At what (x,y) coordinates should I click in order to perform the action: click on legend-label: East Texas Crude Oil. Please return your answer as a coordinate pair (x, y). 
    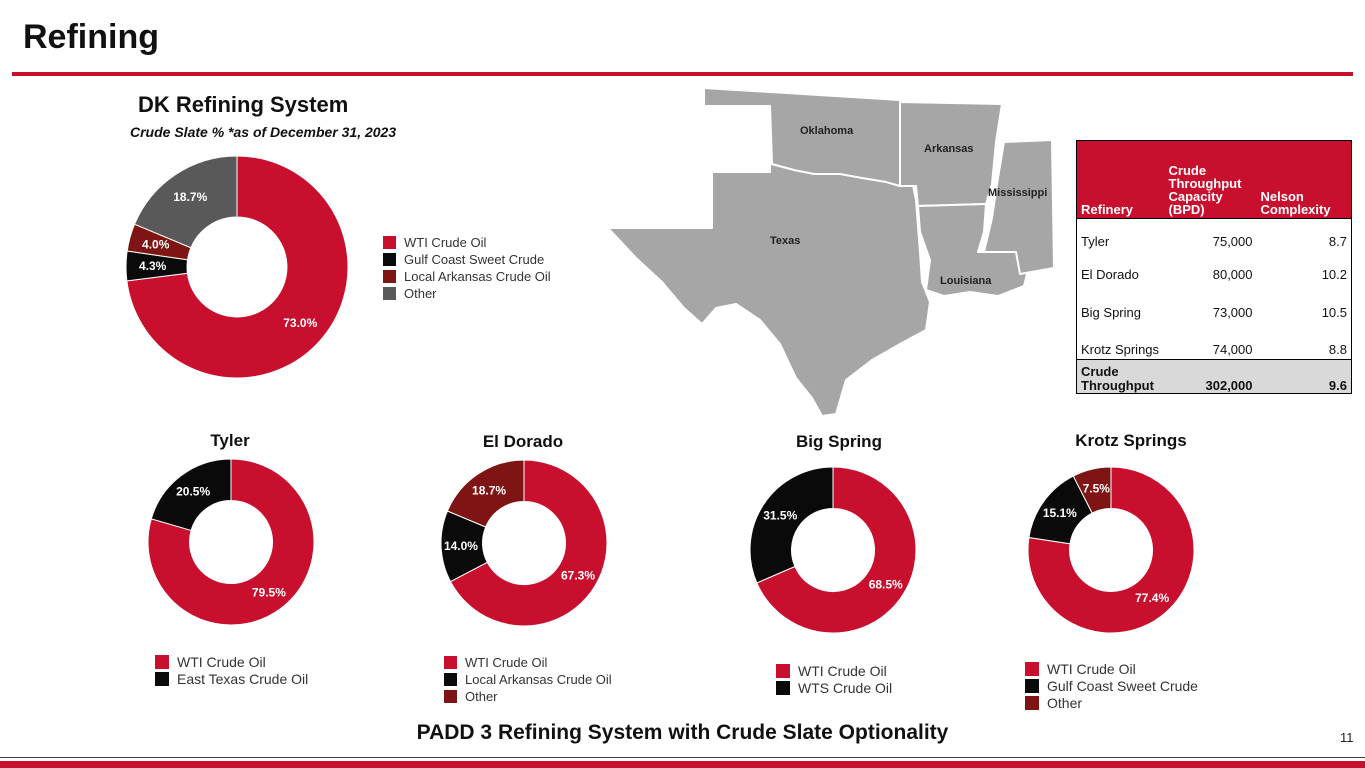
    Looking at the image, I should click on (243, 678).